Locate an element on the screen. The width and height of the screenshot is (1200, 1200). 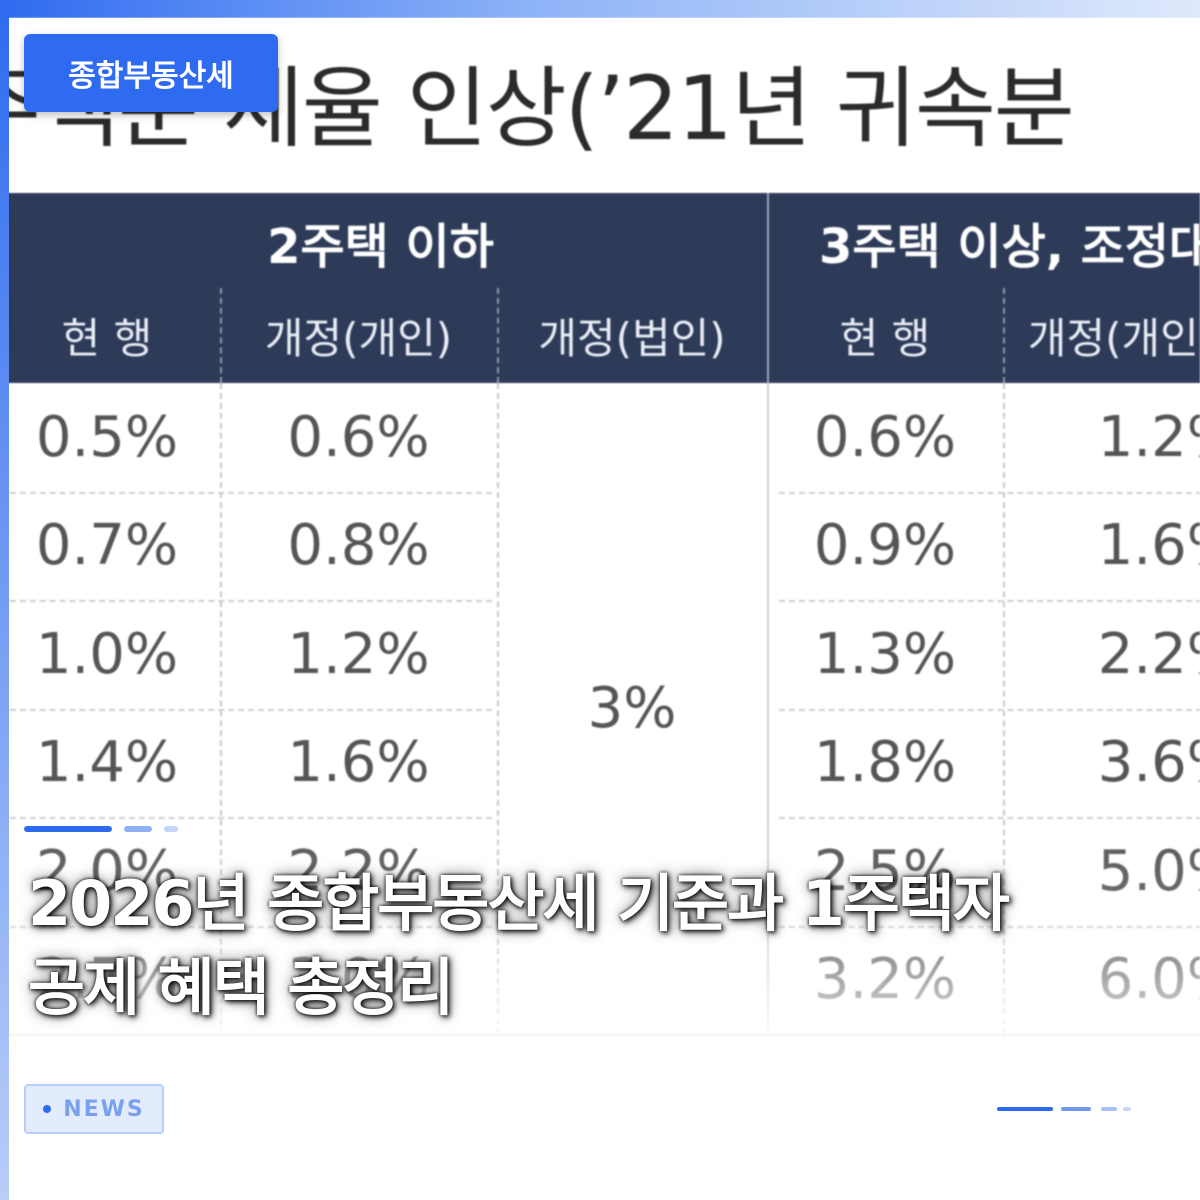
headline-line: 공제 혜택 총정리 is located at coordinates (241, 987).